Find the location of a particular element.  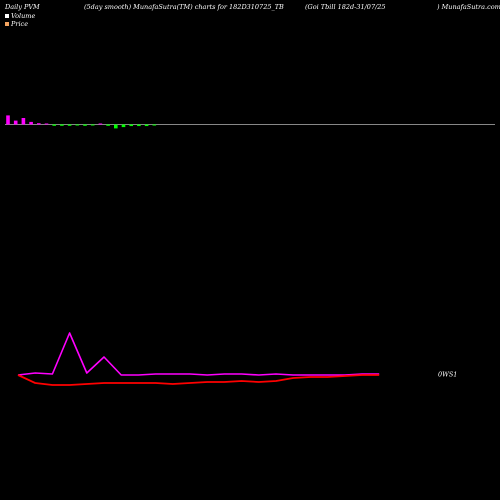

legend-volume-swatch is located at coordinates (7, 16).